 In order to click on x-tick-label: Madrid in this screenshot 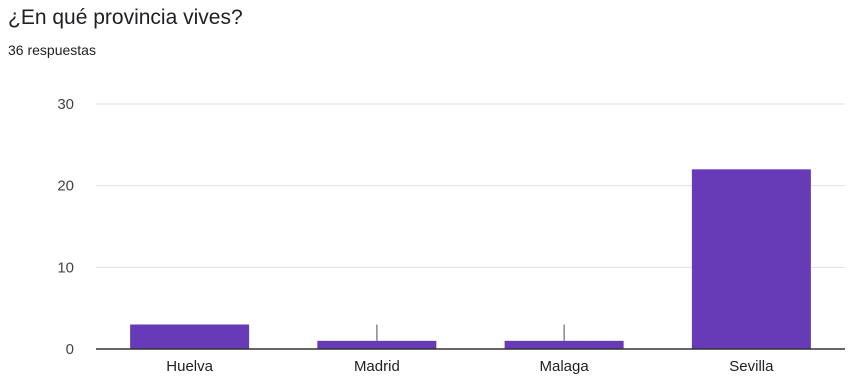, I will do `click(377, 366)`.